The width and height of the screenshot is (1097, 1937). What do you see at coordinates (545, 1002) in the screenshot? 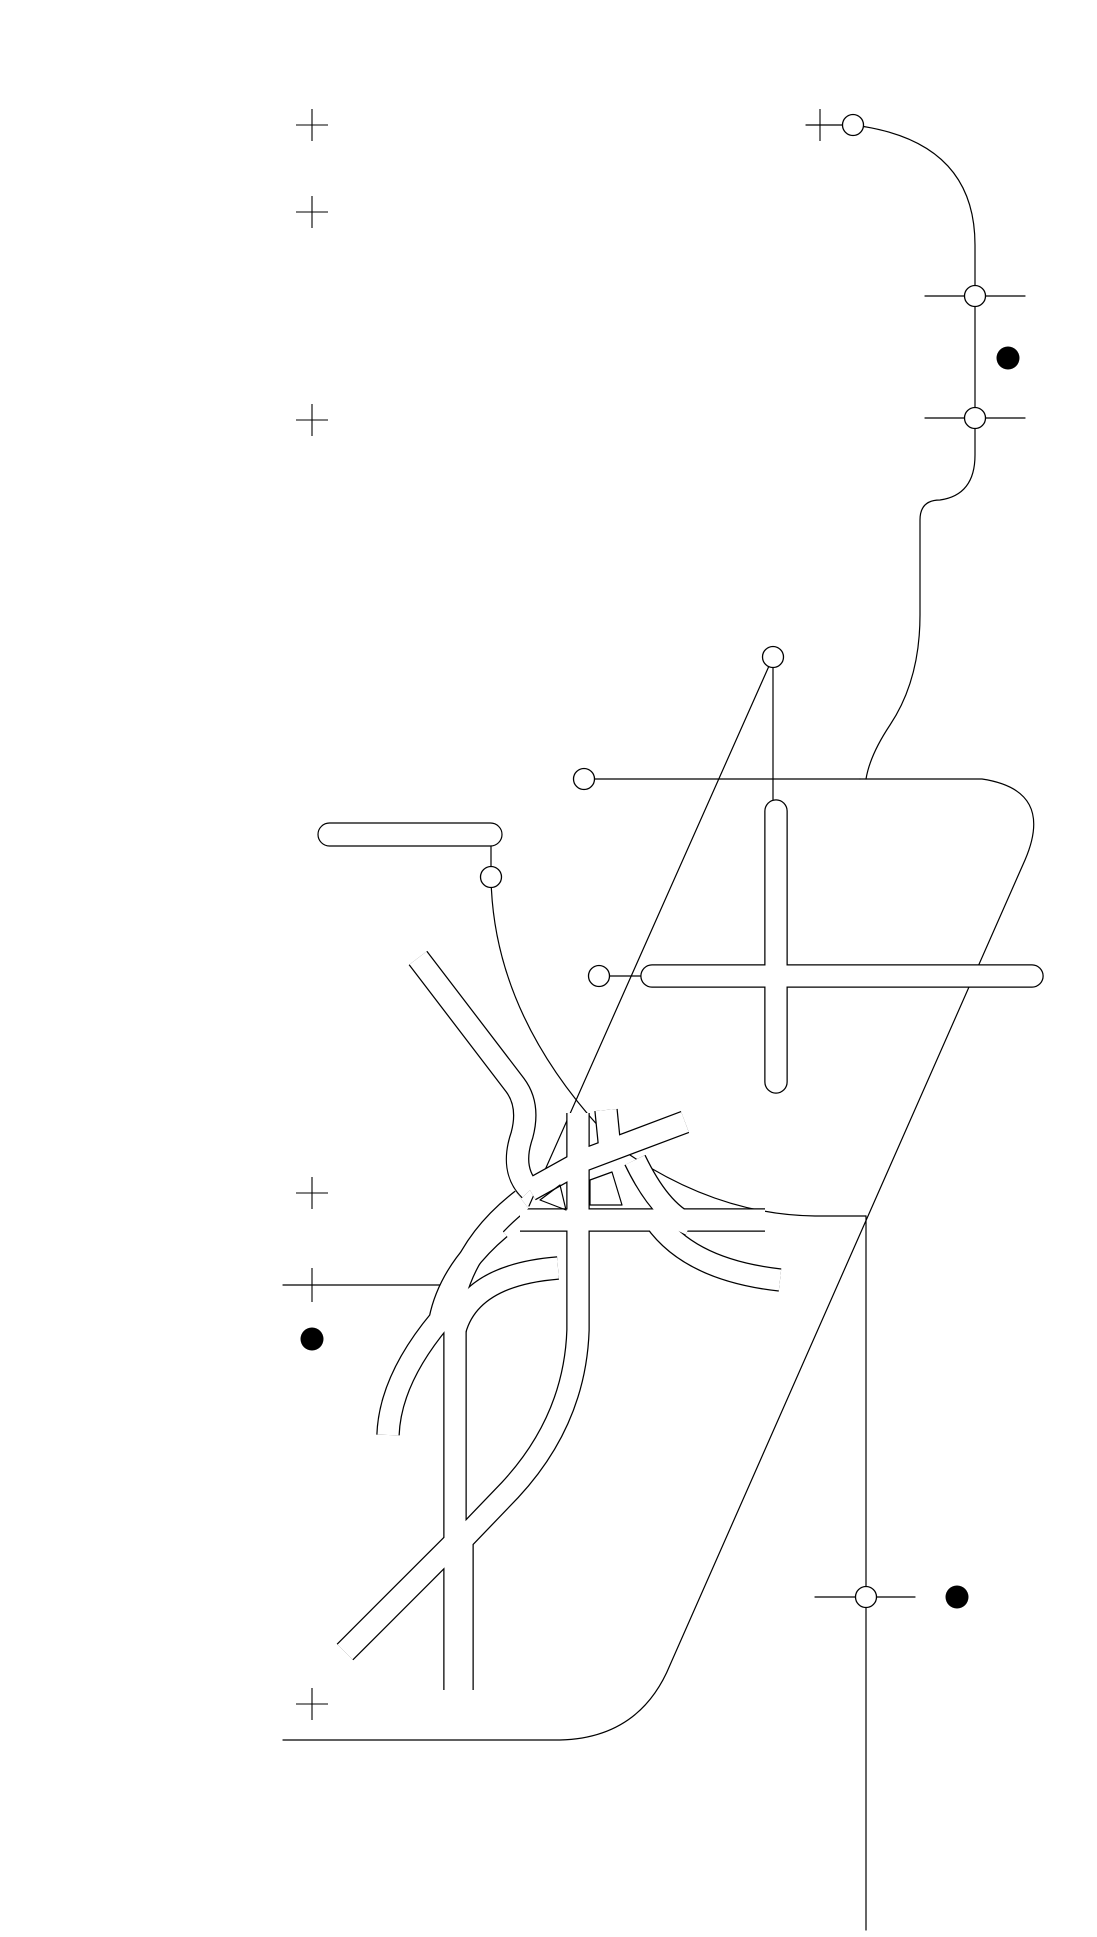
I see `route-line-curve` at bounding box center [545, 1002].